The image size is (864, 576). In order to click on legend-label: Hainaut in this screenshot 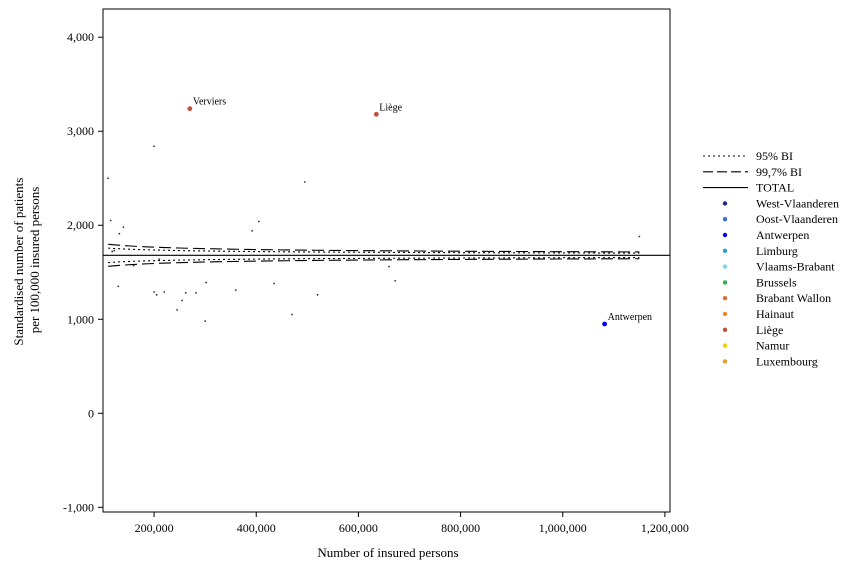, I will do `click(775, 314)`.